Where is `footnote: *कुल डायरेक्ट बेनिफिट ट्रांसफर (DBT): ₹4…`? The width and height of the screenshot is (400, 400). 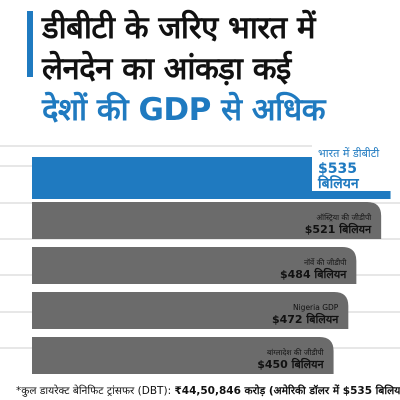 footnote: *कुल डायरेक्ट बेनिफिट ट्रांसफर (DBT): ₹4… is located at coordinates (208, 392).